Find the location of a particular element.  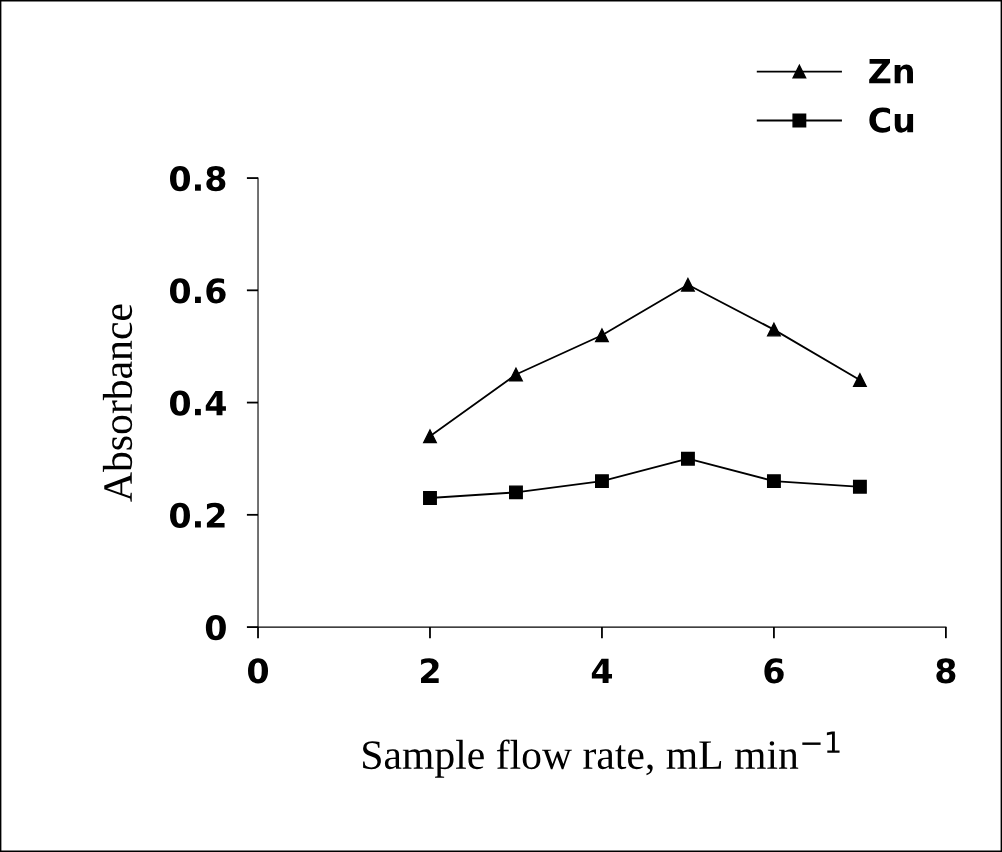

x-tick-label: 6 is located at coordinates (774, 671).